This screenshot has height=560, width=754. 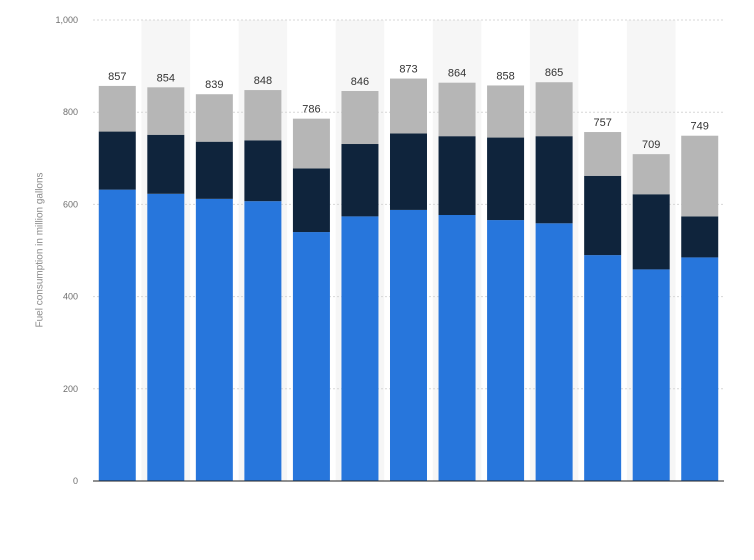 I want to click on y-tick-label: 600, so click(x=70, y=204).